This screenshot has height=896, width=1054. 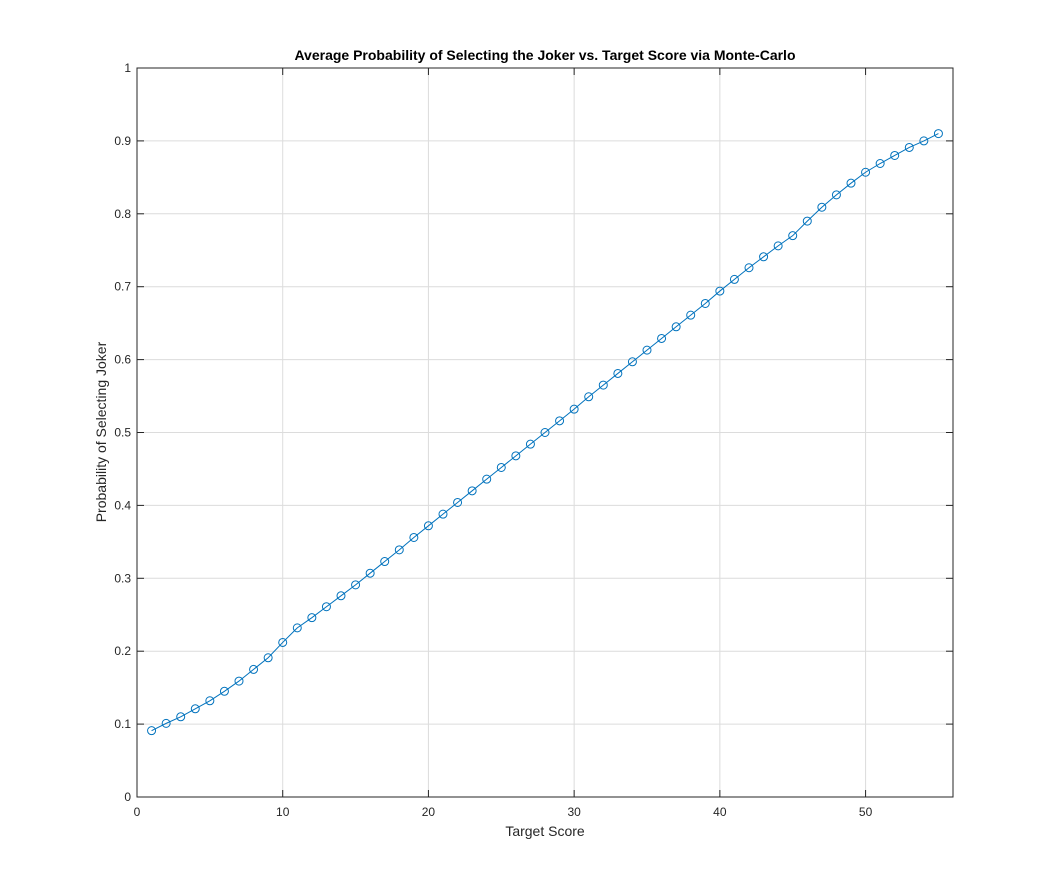 I want to click on y-tick-label: 0.4, so click(x=122, y=505).